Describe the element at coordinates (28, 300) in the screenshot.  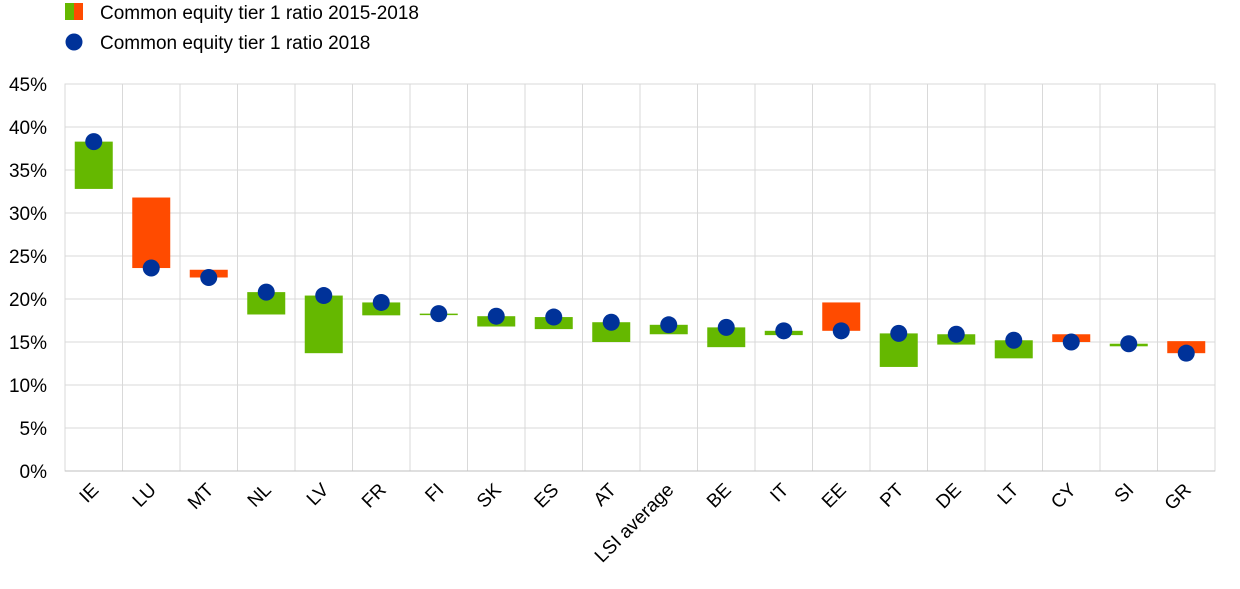
I see `y-tick-label: 20%` at that location.